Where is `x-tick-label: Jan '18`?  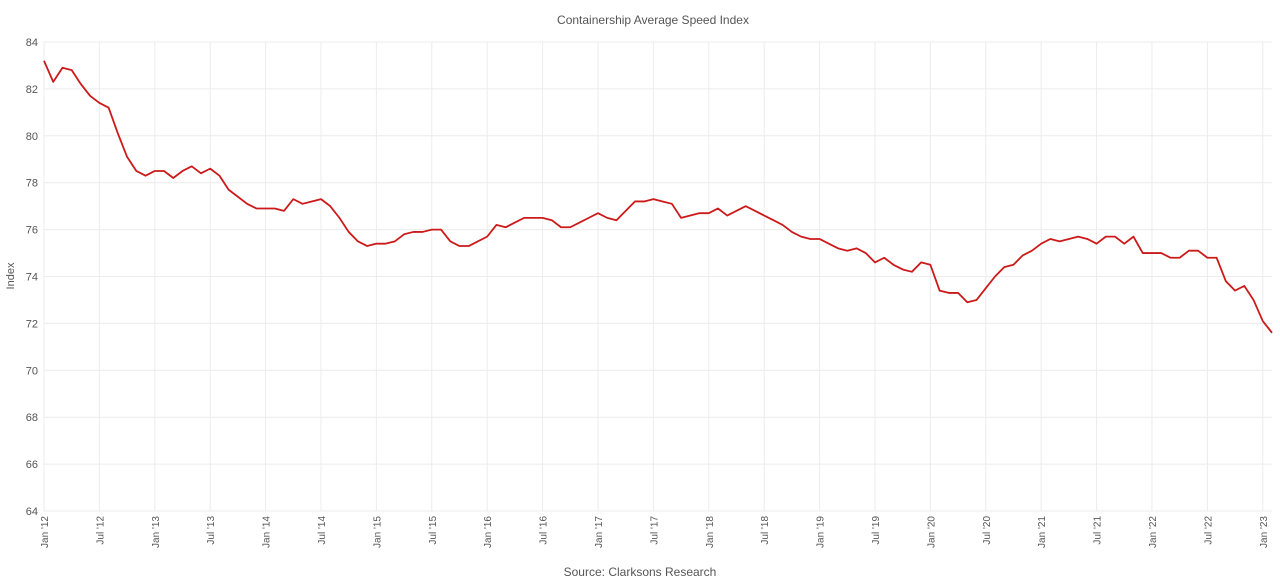 x-tick-label: Jan '18 is located at coordinates (710, 532).